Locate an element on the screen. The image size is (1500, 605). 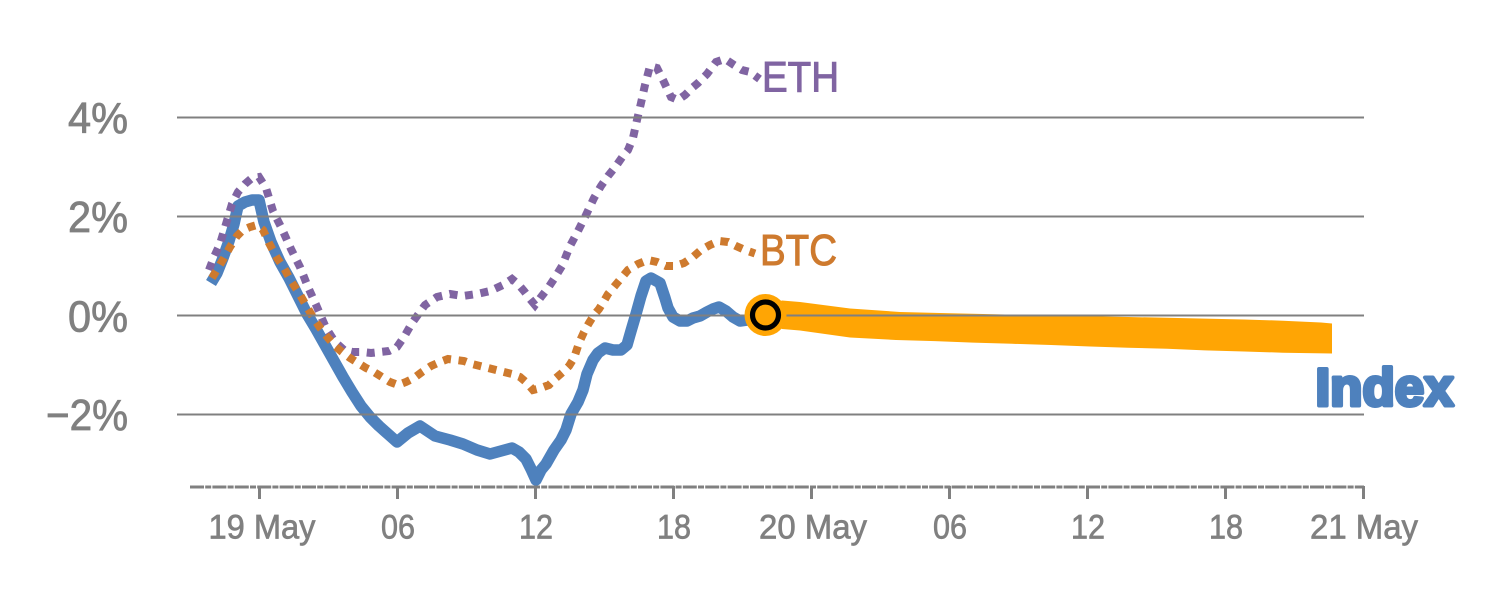
svg-text: BTC is located at coordinates (798, 250).